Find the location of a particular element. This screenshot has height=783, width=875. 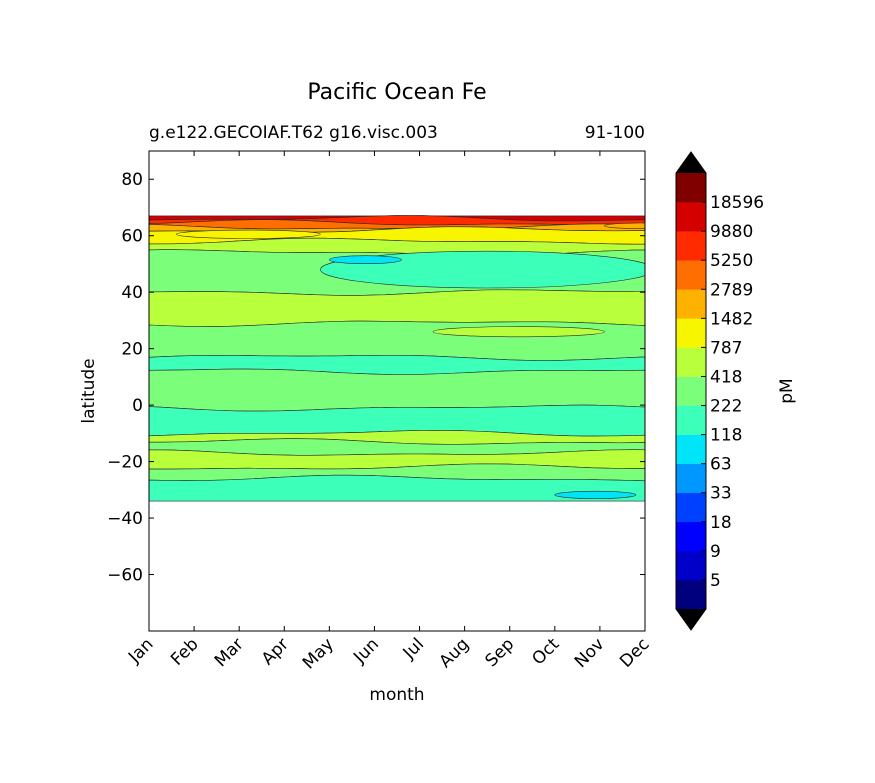

colorbar-label: pM is located at coordinates (787, 390).